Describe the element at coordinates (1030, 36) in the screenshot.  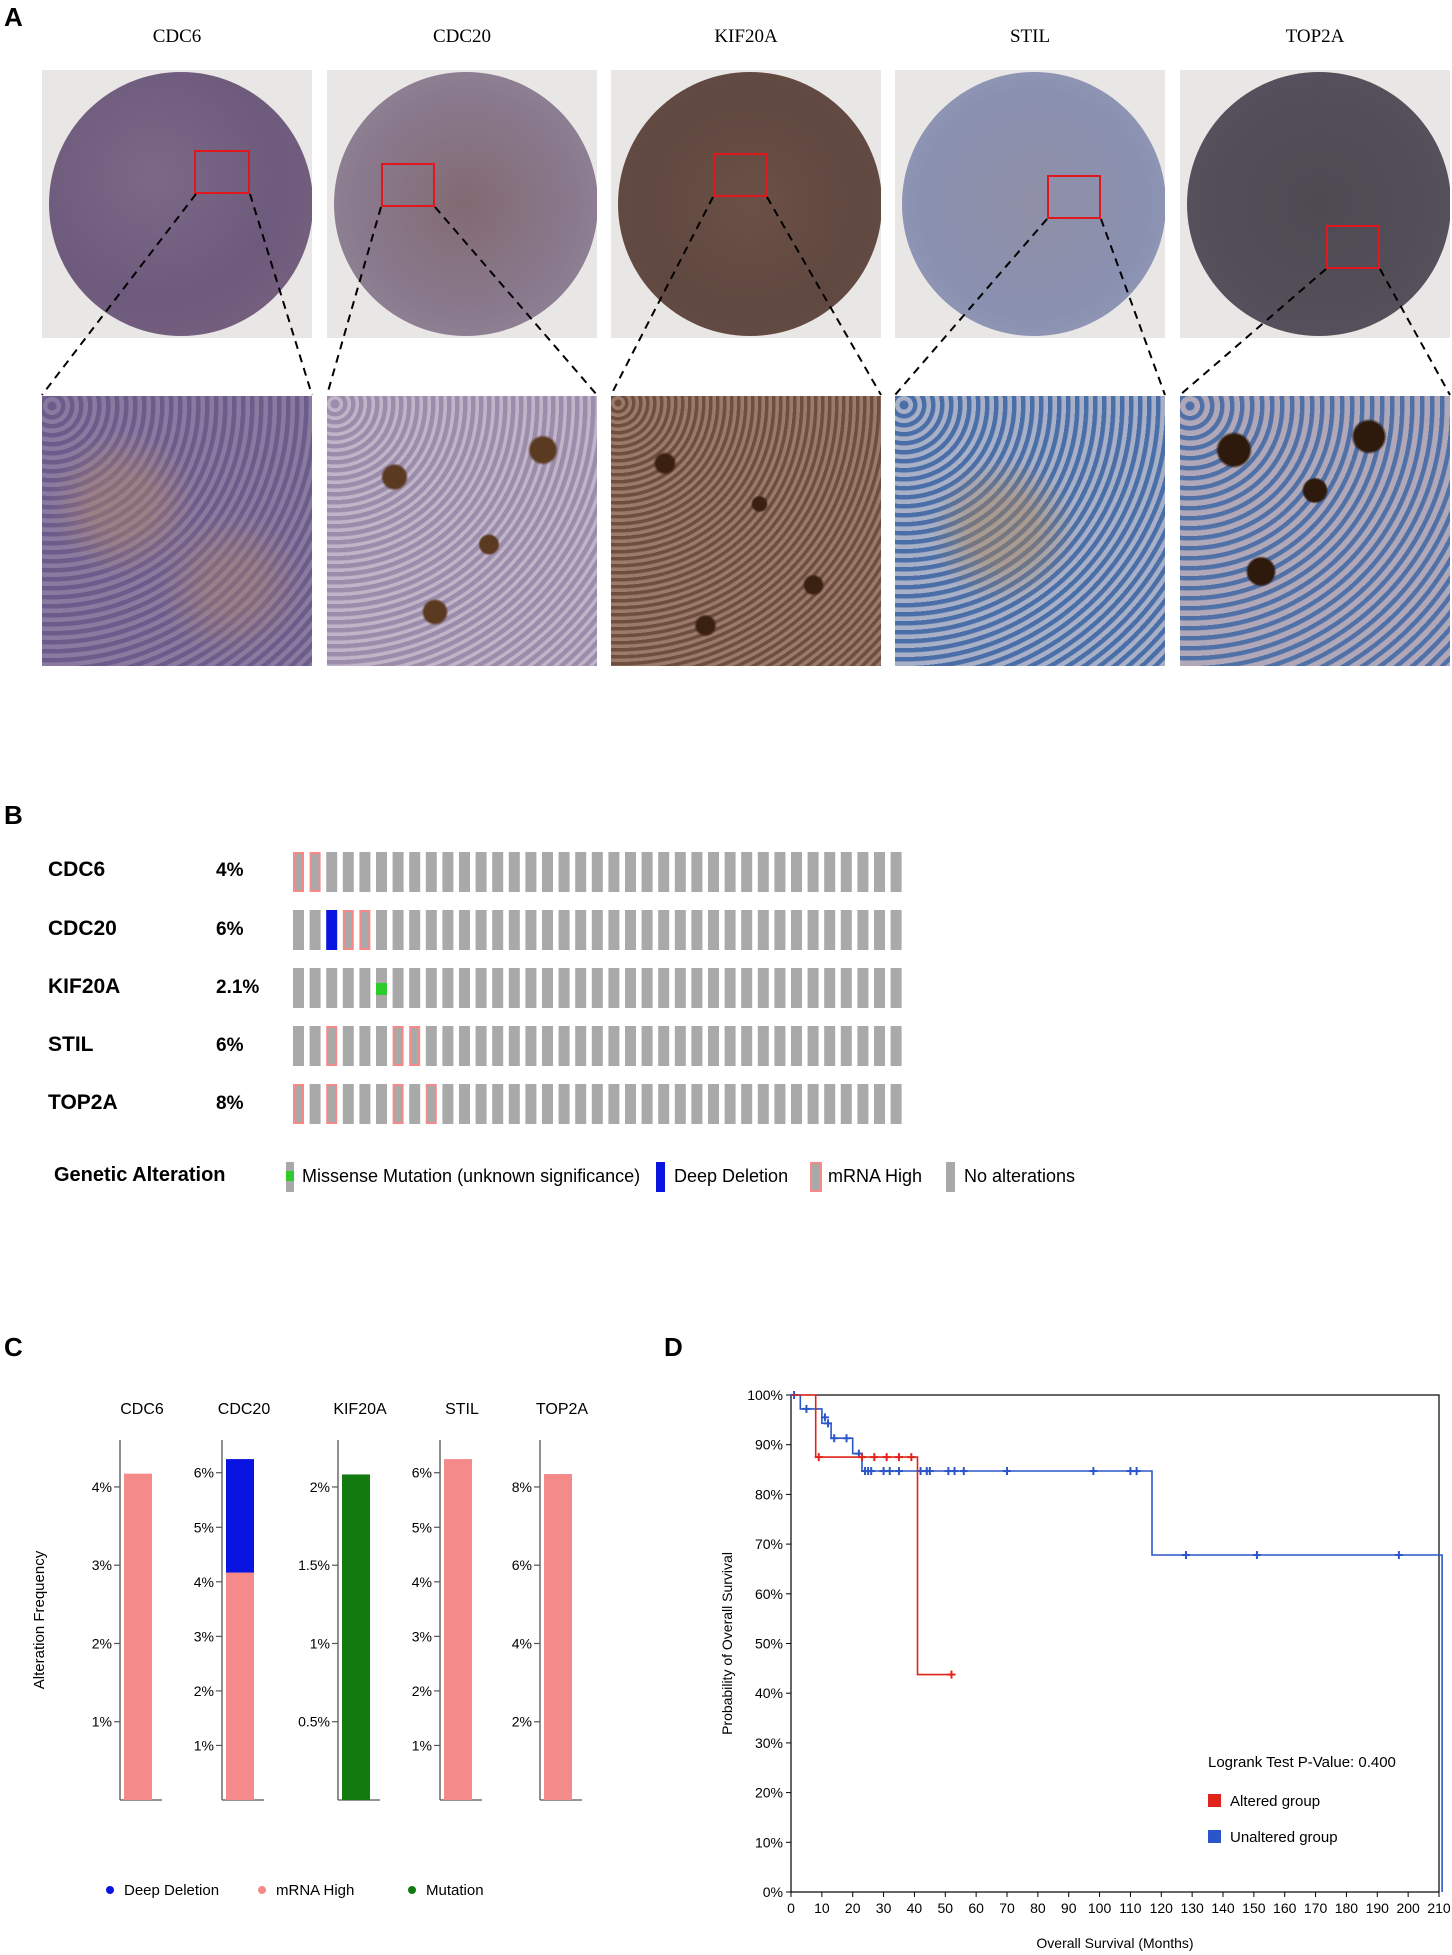
I see `gene-title-stil: STIL` at that location.